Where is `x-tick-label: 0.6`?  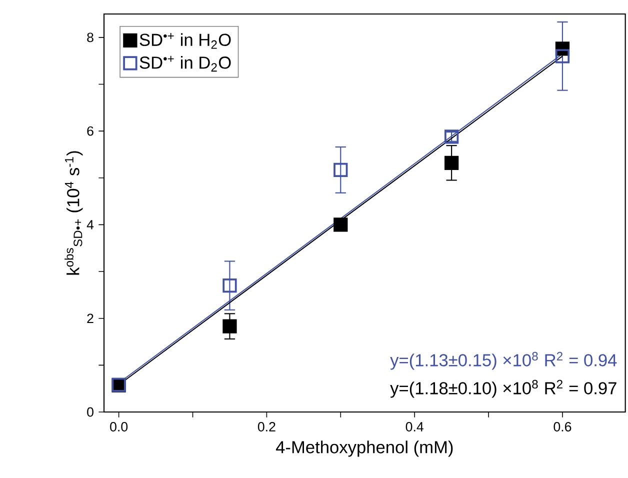 x-tick-label: 0.6 is located at coordinates (563, 427).